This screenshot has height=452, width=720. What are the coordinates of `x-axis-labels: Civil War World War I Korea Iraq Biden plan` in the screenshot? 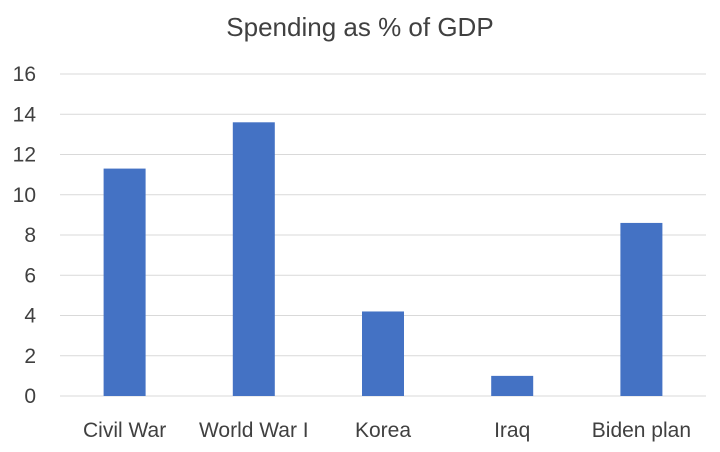 It's located at (387, 430).